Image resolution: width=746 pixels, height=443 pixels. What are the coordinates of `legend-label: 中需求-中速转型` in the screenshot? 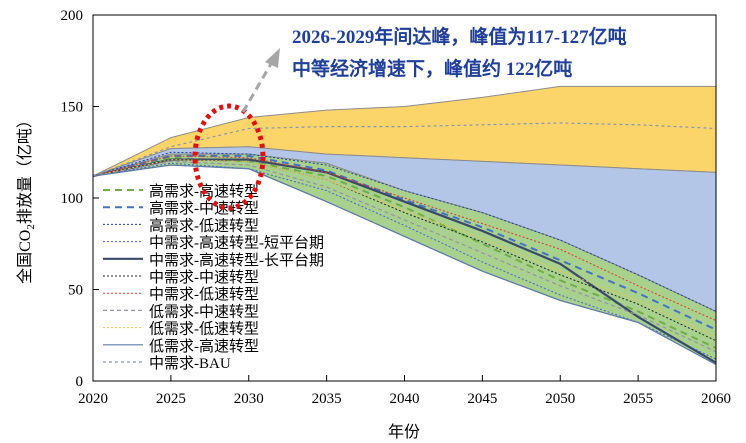 It's located at (204, 277).